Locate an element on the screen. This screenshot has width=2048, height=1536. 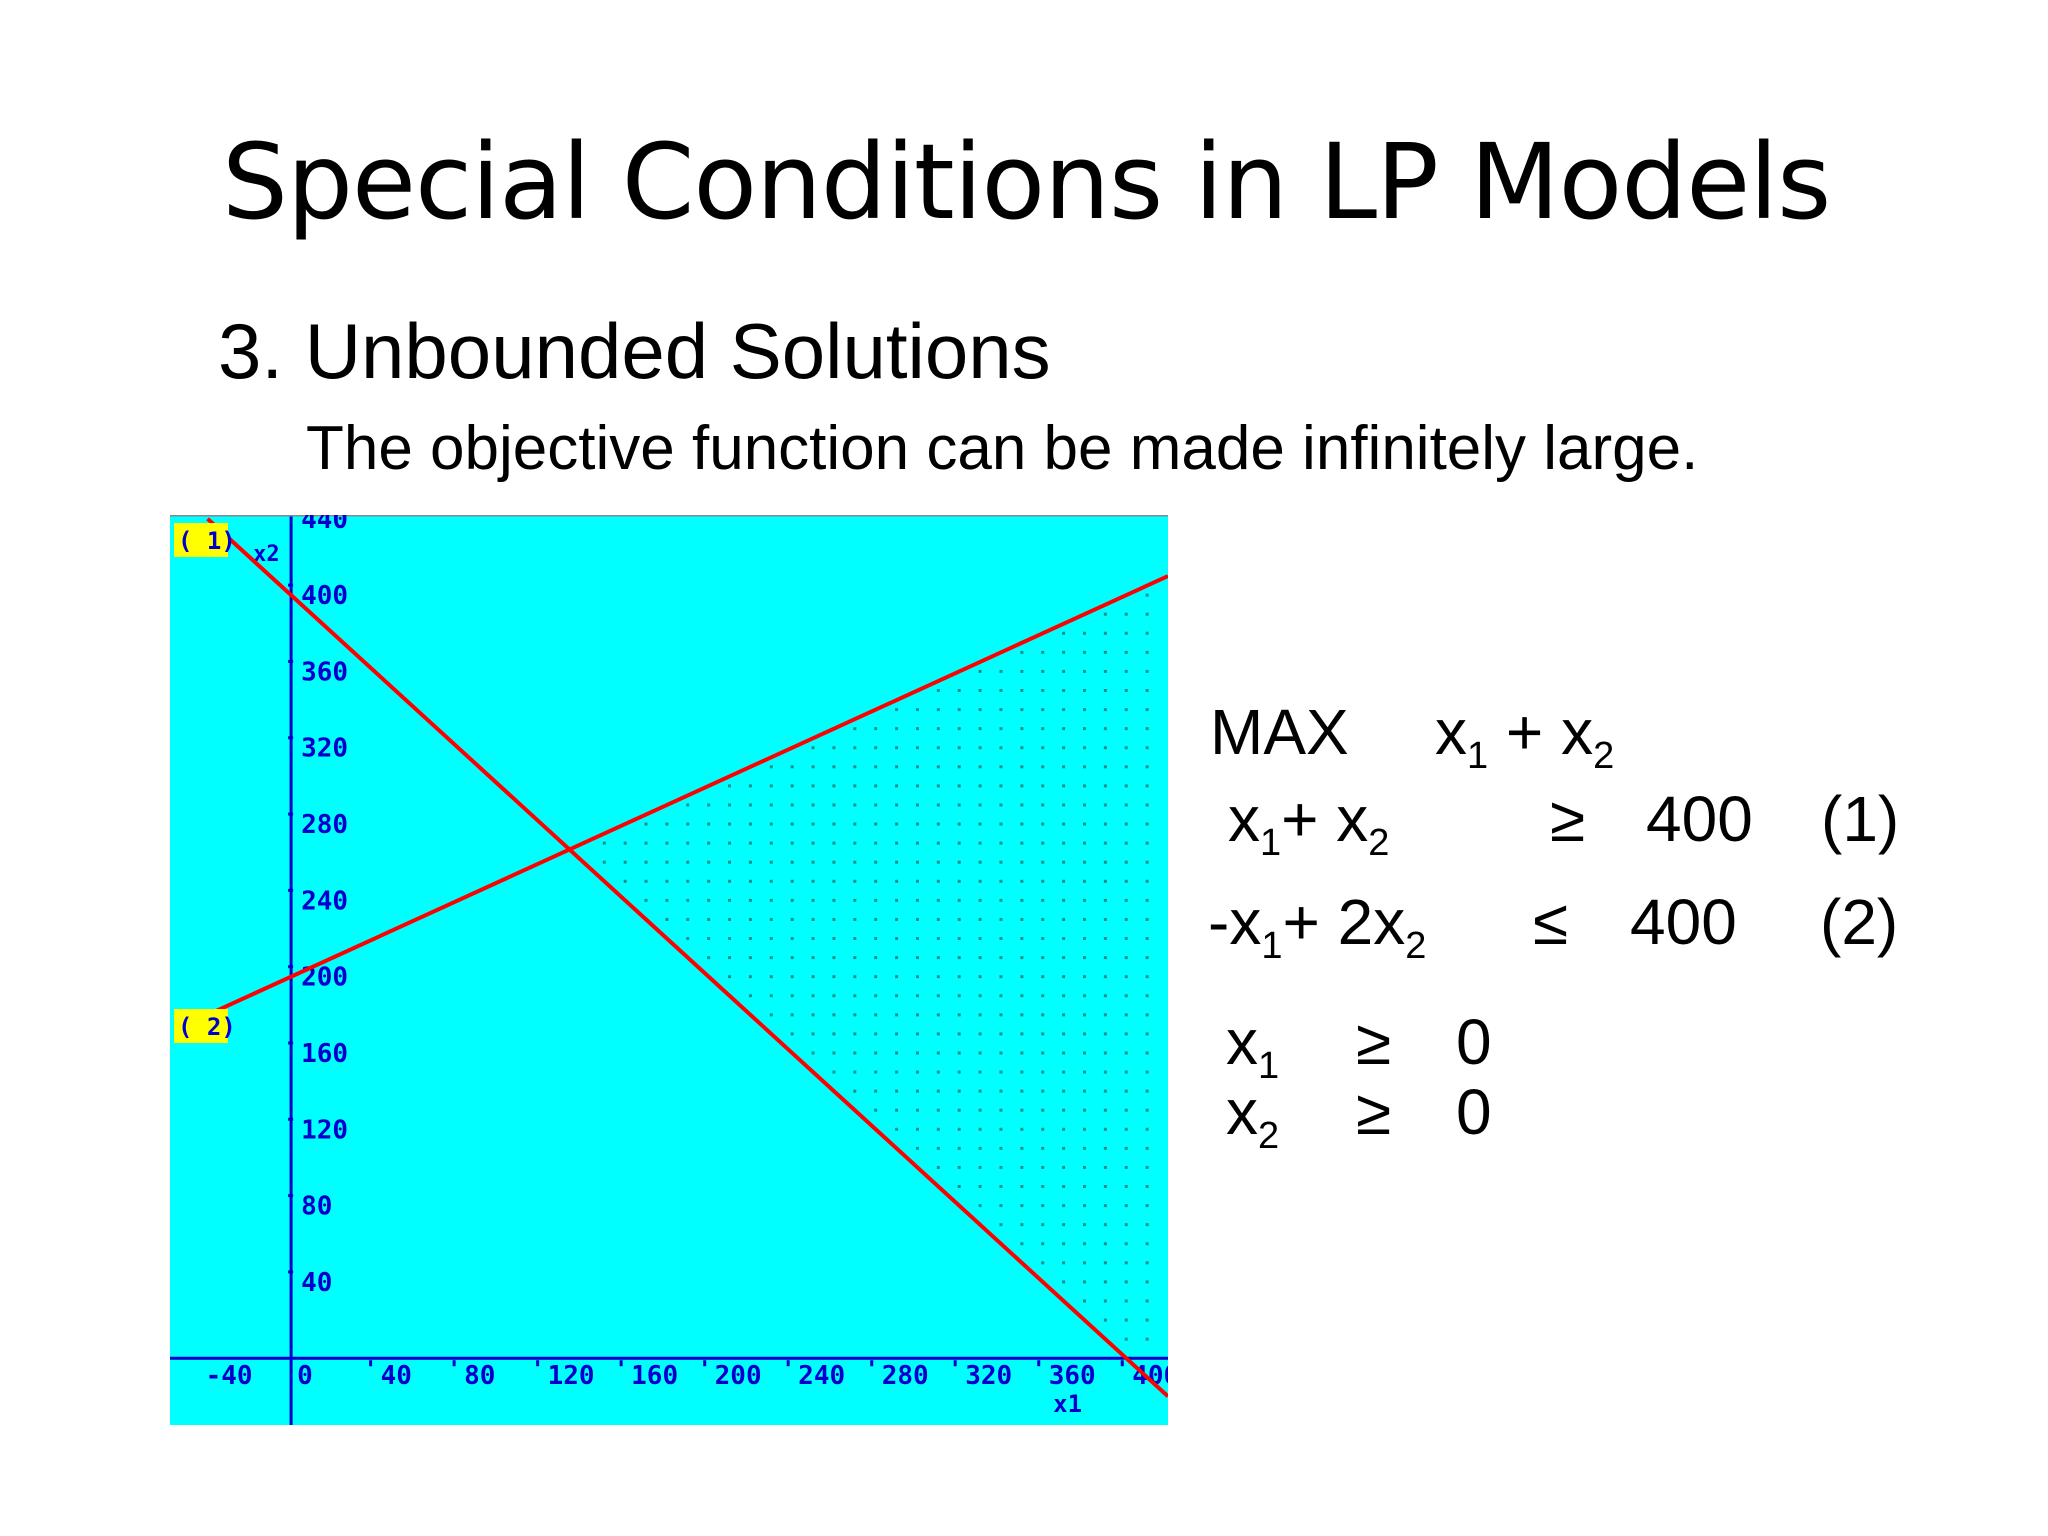
x-tick-label: 160 is located at coordinates (654, 1376).